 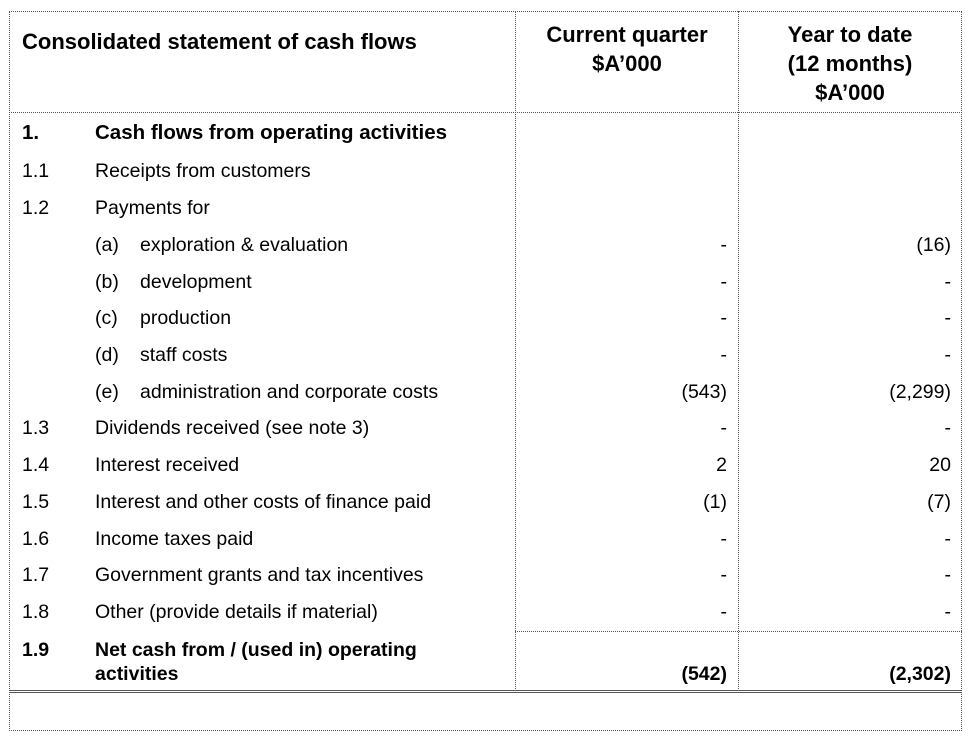 I want to click on column-header-line: Current quarter, so click(x=627, y=34).